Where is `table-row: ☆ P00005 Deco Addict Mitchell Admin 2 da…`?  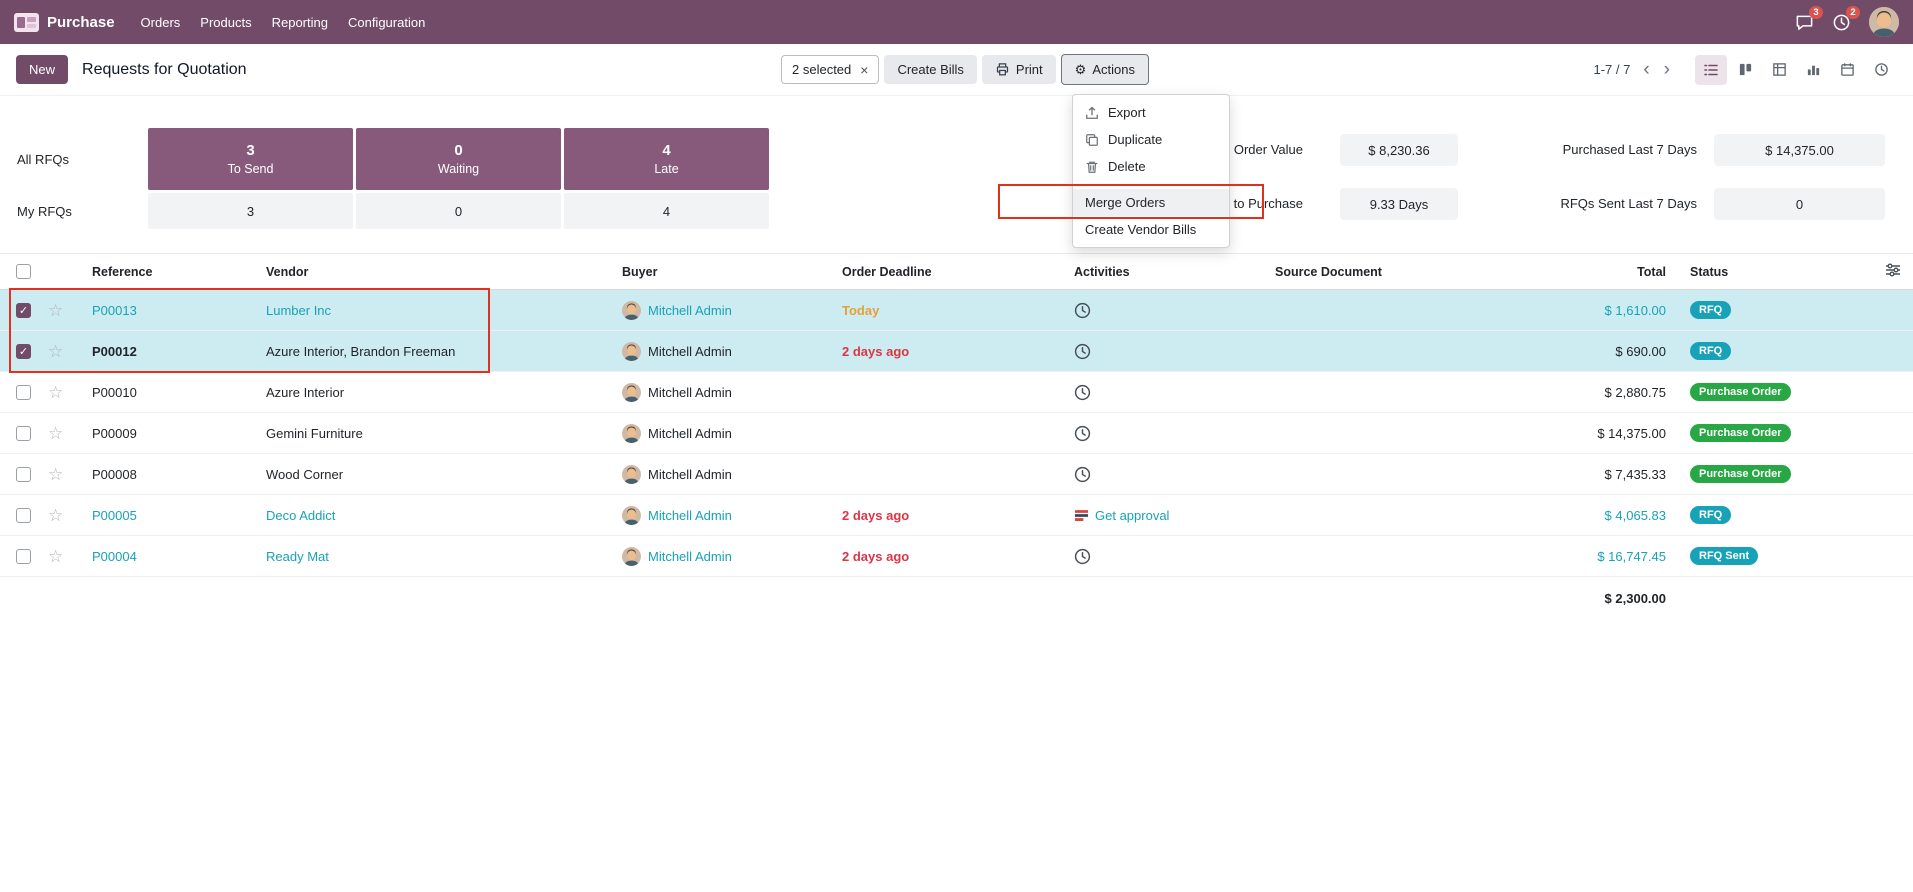
table-row: ☆ P00005 Deco Addict Mitchell Admin 2 da… is located at coordinates (956, 515).